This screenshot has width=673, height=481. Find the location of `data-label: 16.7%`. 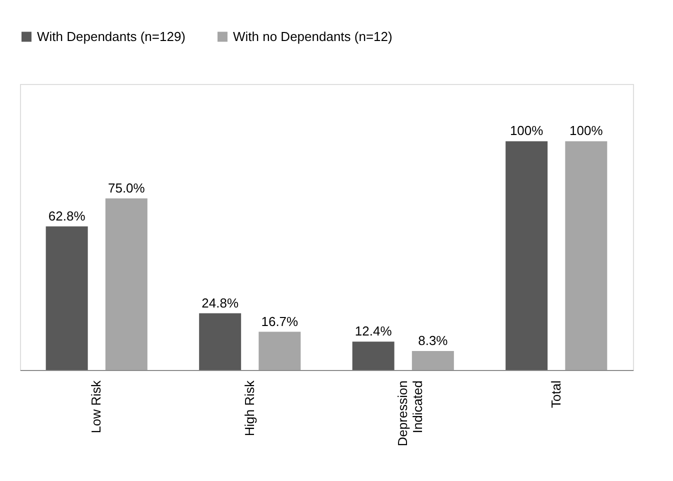

data-label: 16.7% is located at coordinates (280, 321).